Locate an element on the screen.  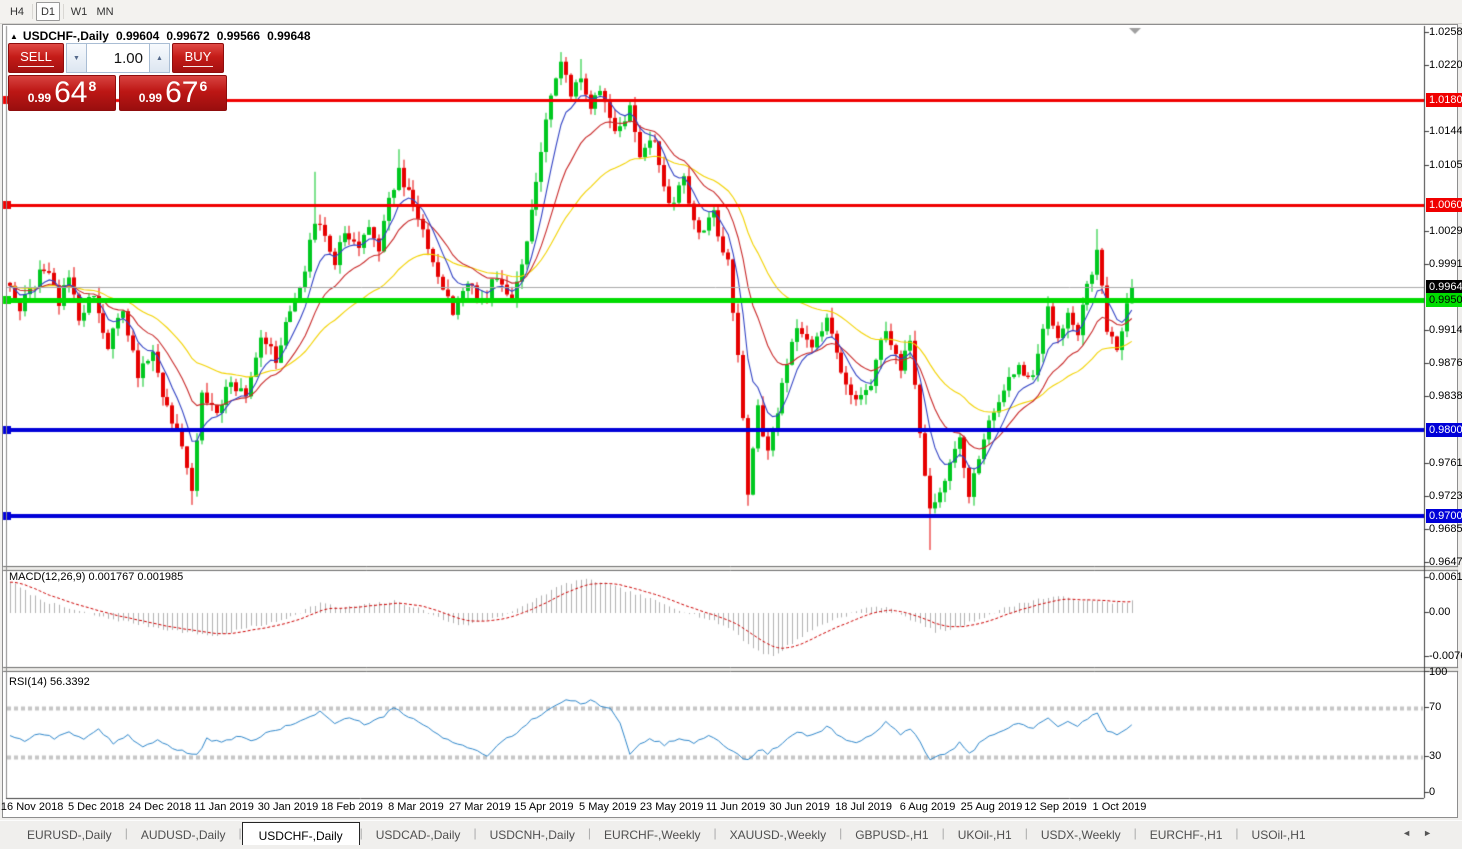
open-value: 0.99604 is located at coordinates (137, 36).